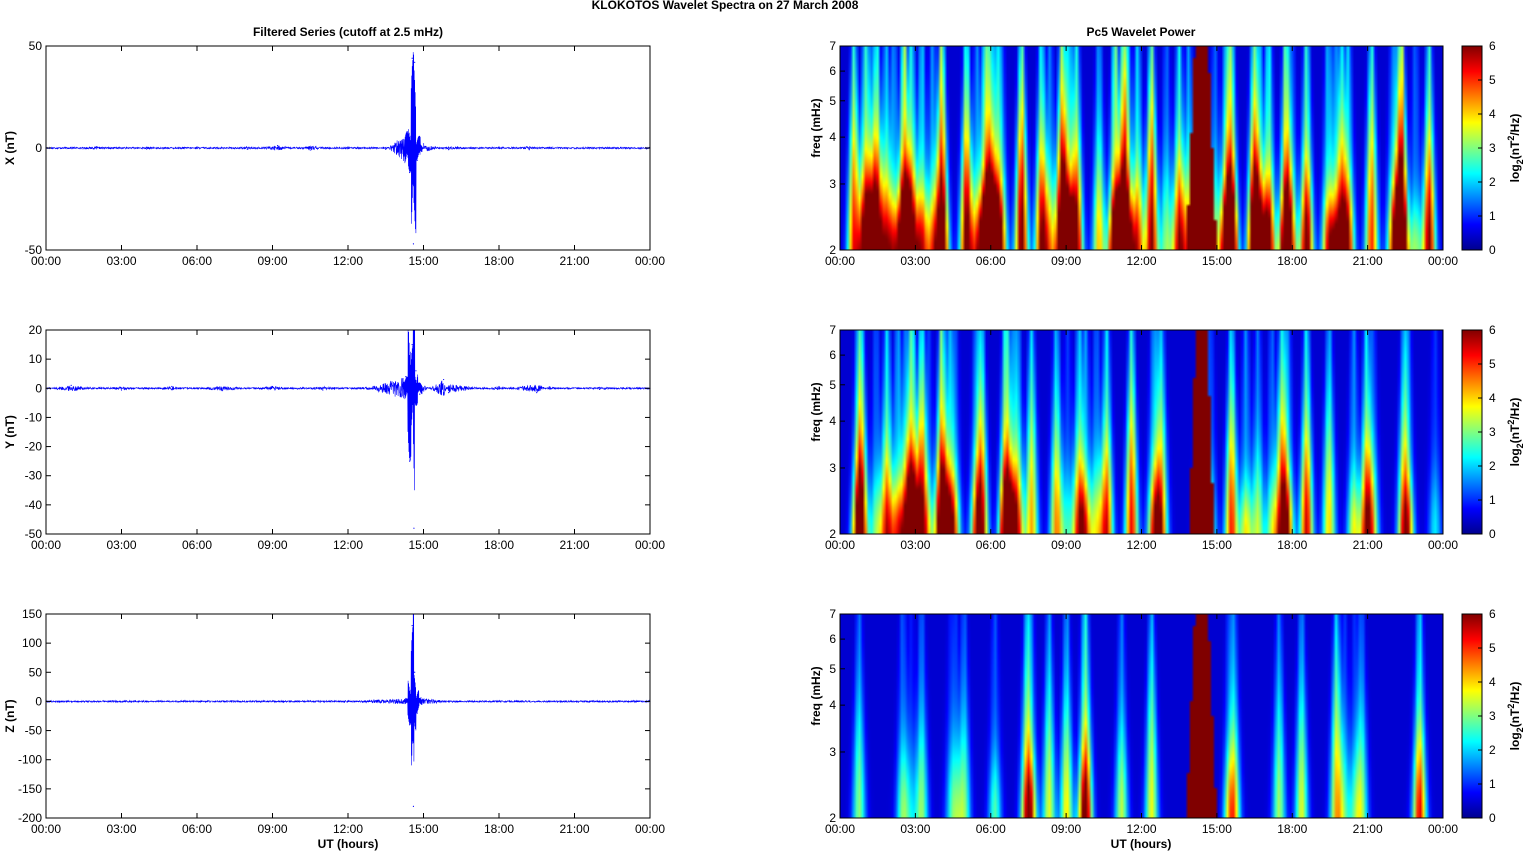 The width and height of the screenshot is (1525, 851). I want to click on colorbar-tick-label: 4, so click(1492, 114).